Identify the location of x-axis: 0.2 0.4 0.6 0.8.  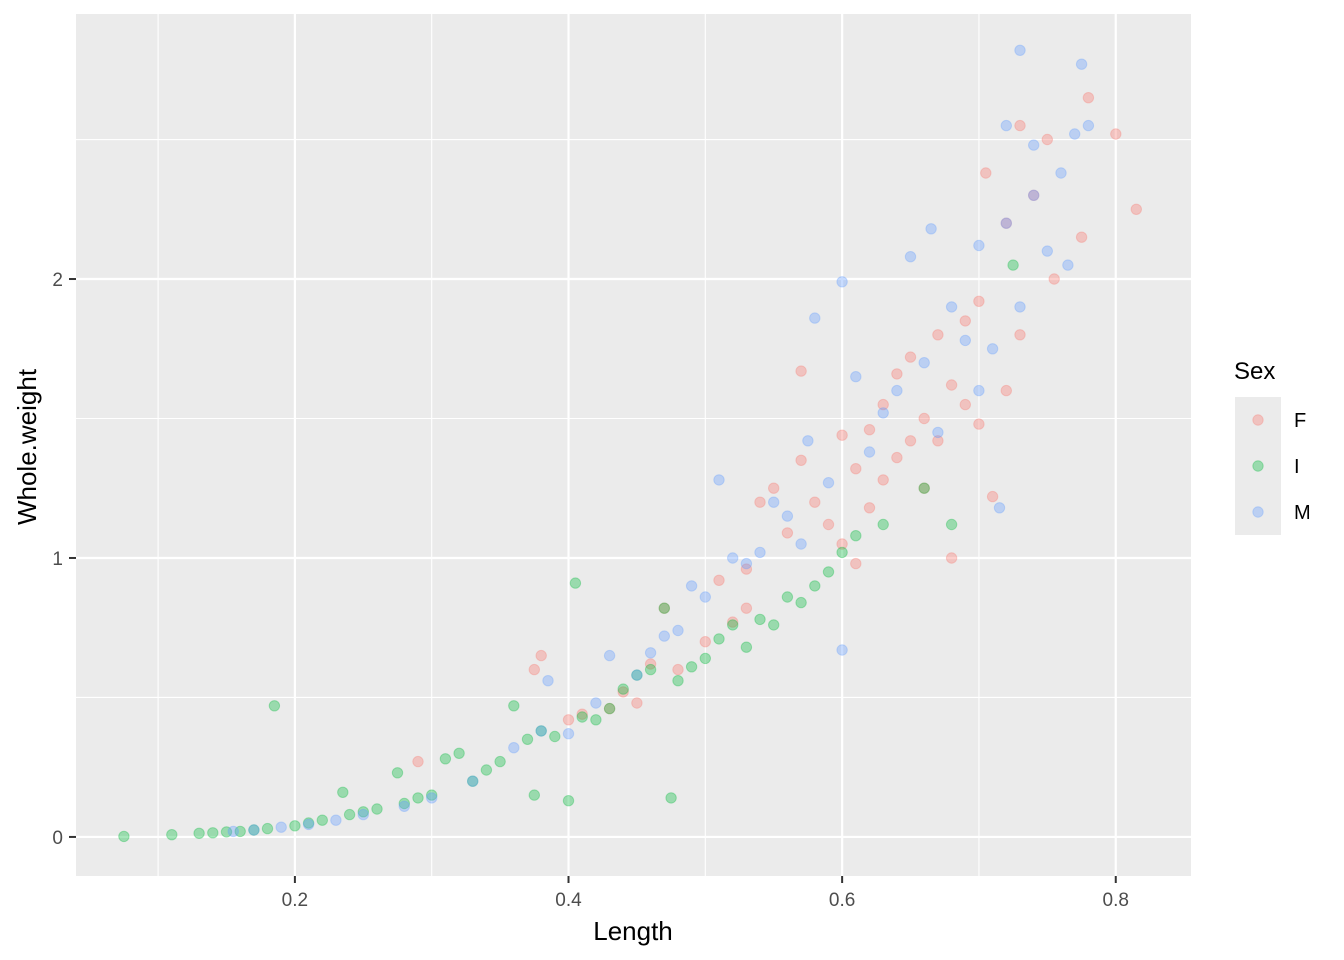
(705, 893).